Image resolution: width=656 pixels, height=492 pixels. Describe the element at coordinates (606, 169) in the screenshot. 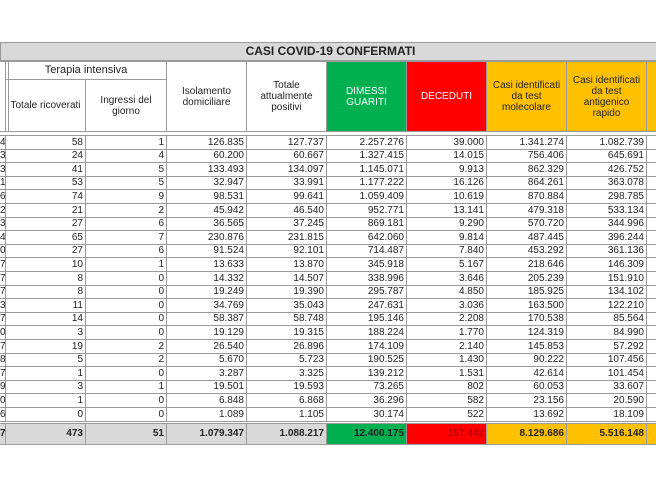

I see `table-cell: 426.752` at that location.